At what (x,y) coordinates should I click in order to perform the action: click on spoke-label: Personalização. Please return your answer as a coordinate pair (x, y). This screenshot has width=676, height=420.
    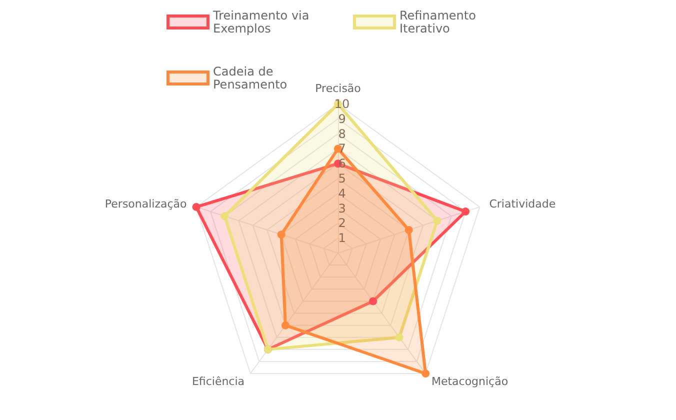
    Looking at the image, I should click on (146, 203).